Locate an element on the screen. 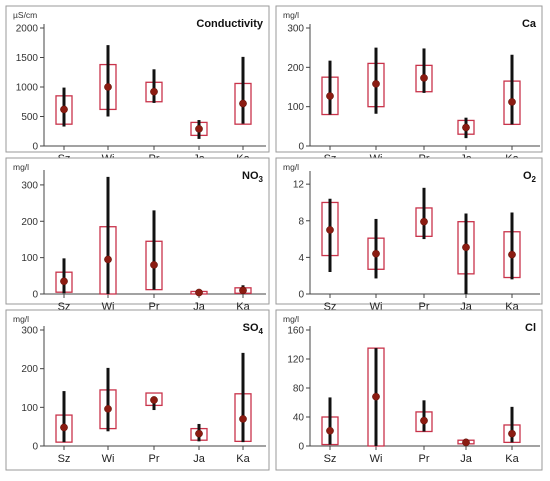  y-tick-label: 12 is located at coordinates (299, 185).